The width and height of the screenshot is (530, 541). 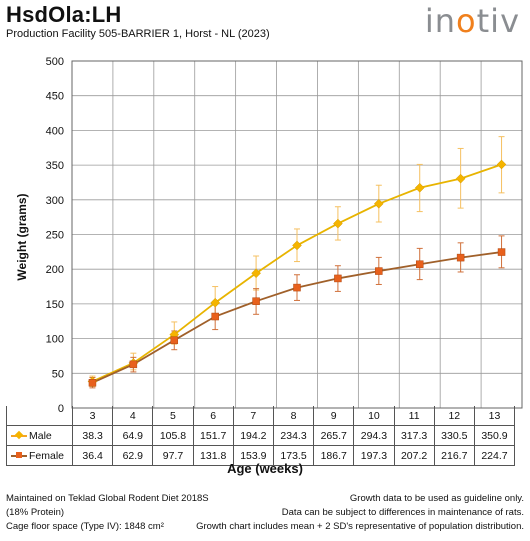 I want to click on table-corner, so click(x=39, y=416).